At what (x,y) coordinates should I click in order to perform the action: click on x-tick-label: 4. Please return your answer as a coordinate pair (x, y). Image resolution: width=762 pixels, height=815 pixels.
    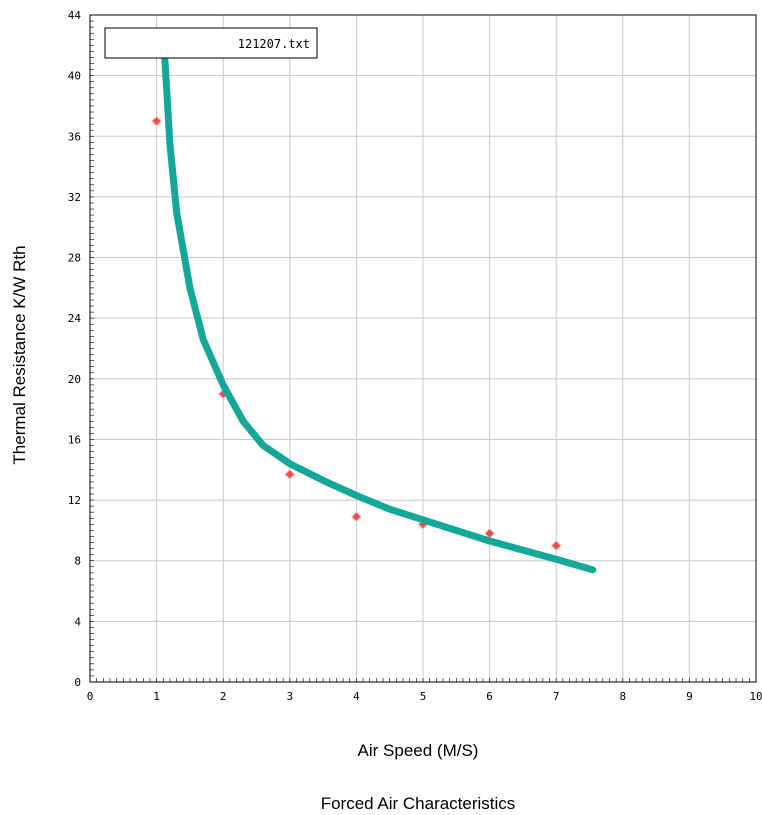
    Looking at the image, I should click on (356, 696).